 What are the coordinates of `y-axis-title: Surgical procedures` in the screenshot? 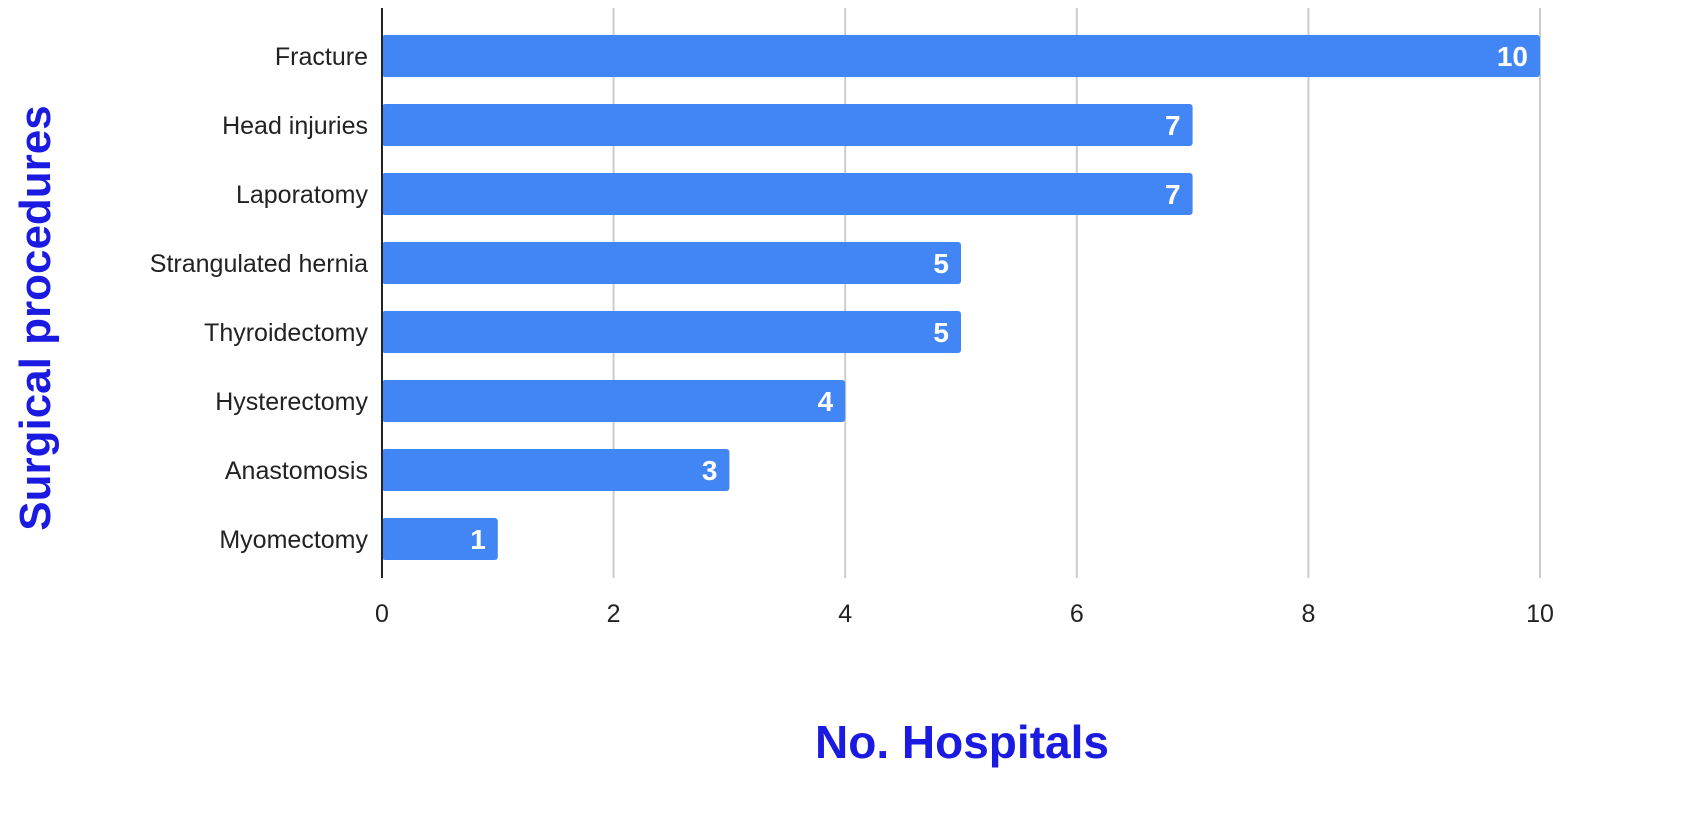 It's located at (35, 317).